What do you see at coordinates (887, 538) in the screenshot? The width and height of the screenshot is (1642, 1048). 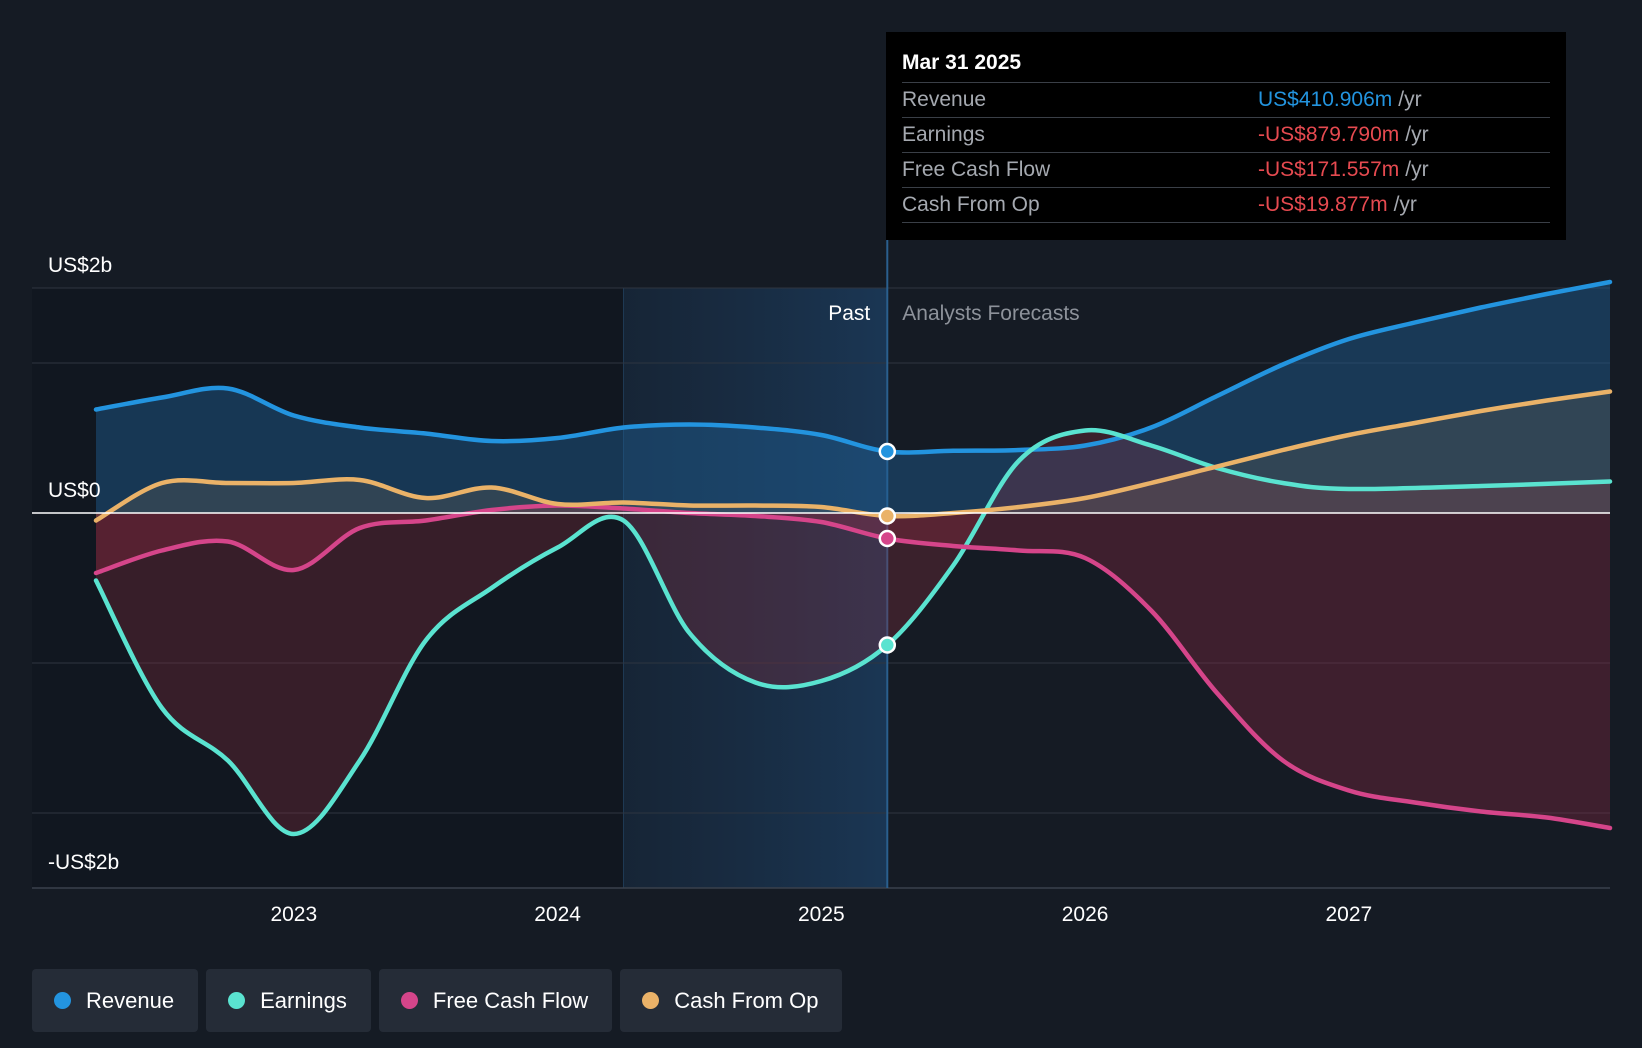 I see `marker-free-cash-flow` at bounding box center [887, 538].